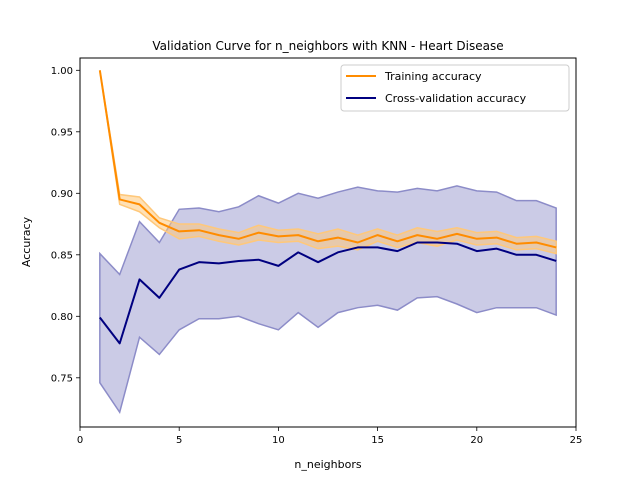  I want to click on x-tick-label: 15, so click(377, 440).